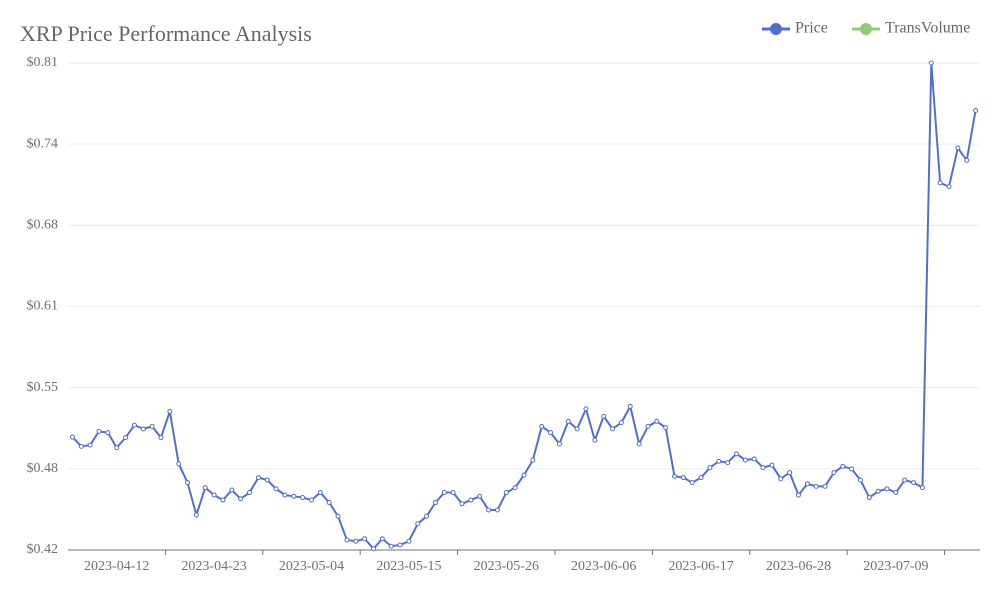 The width and height of the screenshot is (1000, 600). Describe the element at coordinates (43, 306) in the screenshot. I see `y-tick-label: $0.61` at that location.